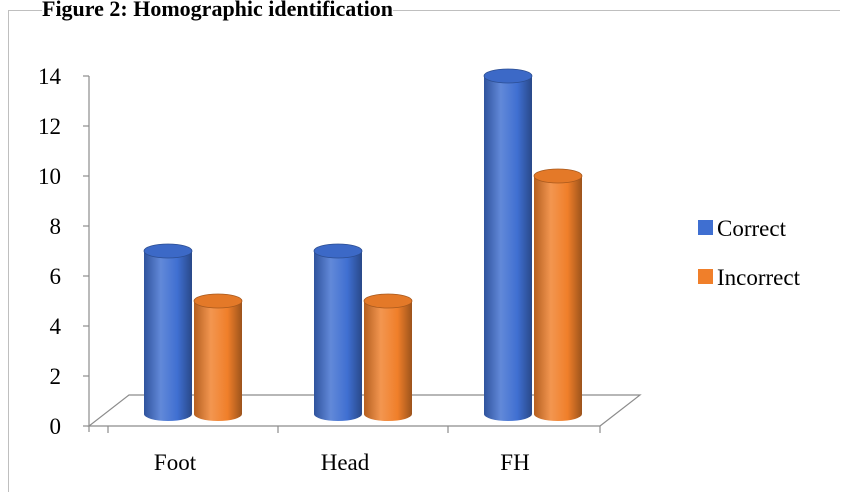 This screenshot has width=841, height=492. I want to click on y-tick-label: 10, so click(49, 176).